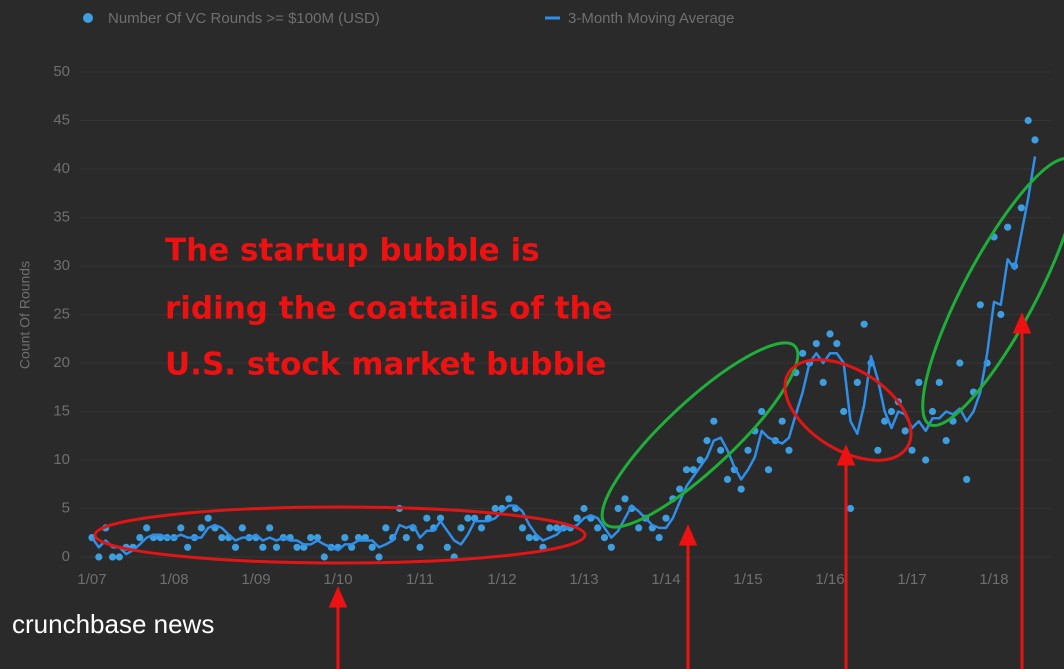 The width and height of the screenshot is (1064, 669). I want to click on annotation: The startup bubble is, so click(352, 251).